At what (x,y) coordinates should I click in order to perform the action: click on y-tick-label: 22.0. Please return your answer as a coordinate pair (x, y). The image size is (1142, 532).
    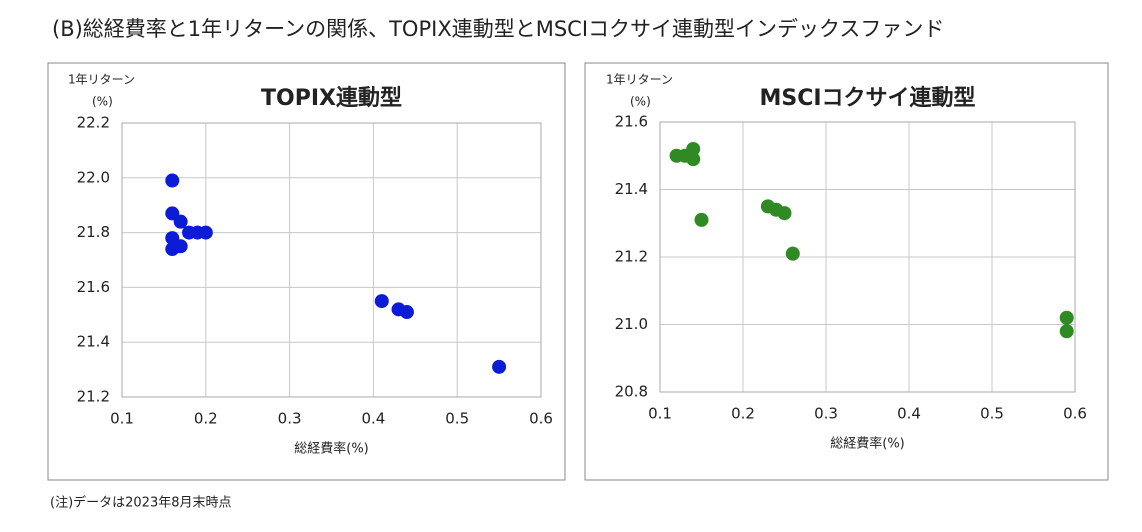
    Looking at the image, I should click on (93, 177).